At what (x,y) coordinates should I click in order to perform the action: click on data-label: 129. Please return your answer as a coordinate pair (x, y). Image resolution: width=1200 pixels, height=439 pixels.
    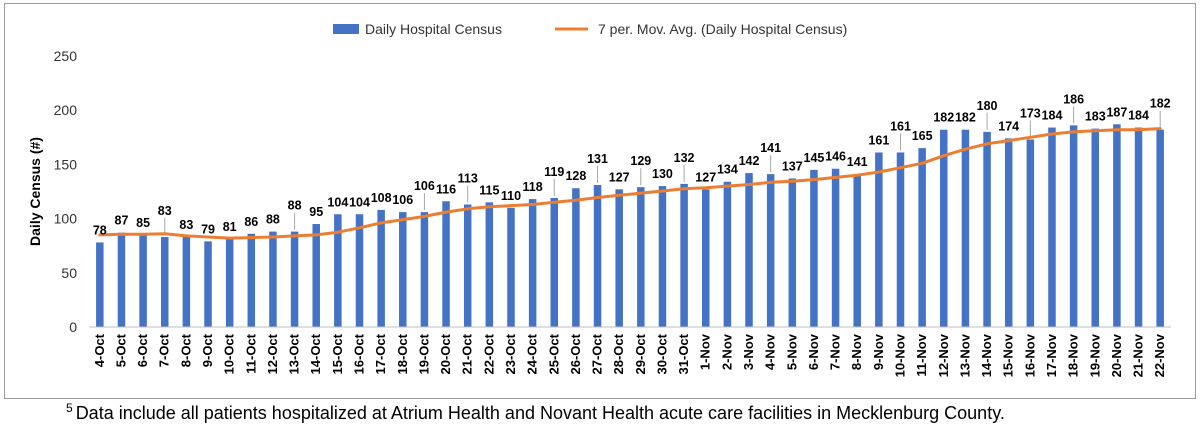
    Looking at the image, I should click on (640, 161).